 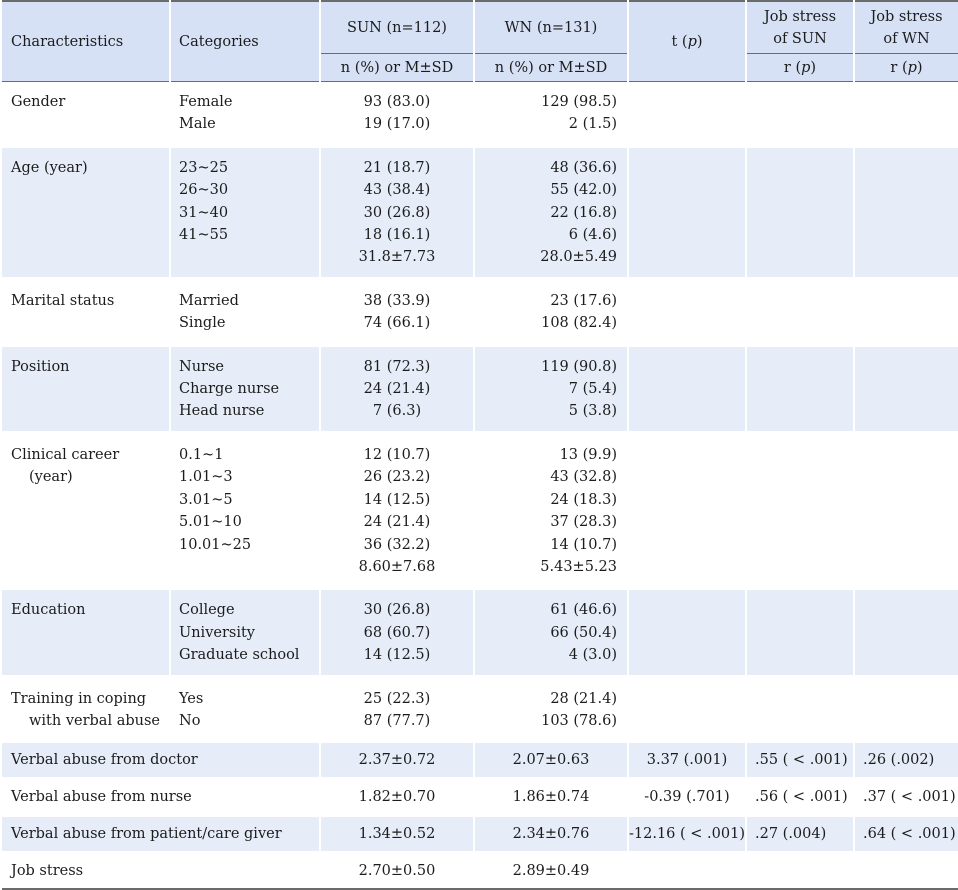 What do you see at coordinates (86, 509) in the screenshot?
I see `characteristic-cell: Clinical career (year)` at bounding box center [86, 509].